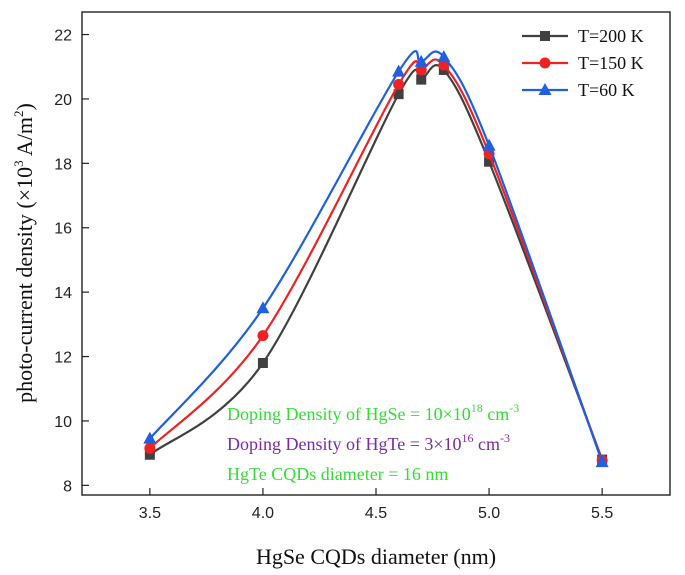 Image resolution: width=685 pixels, height=575 pixels. I want to click on annotation-text: Doping Density of HgSe = 10×1018 cm-3, so click(373, 412).